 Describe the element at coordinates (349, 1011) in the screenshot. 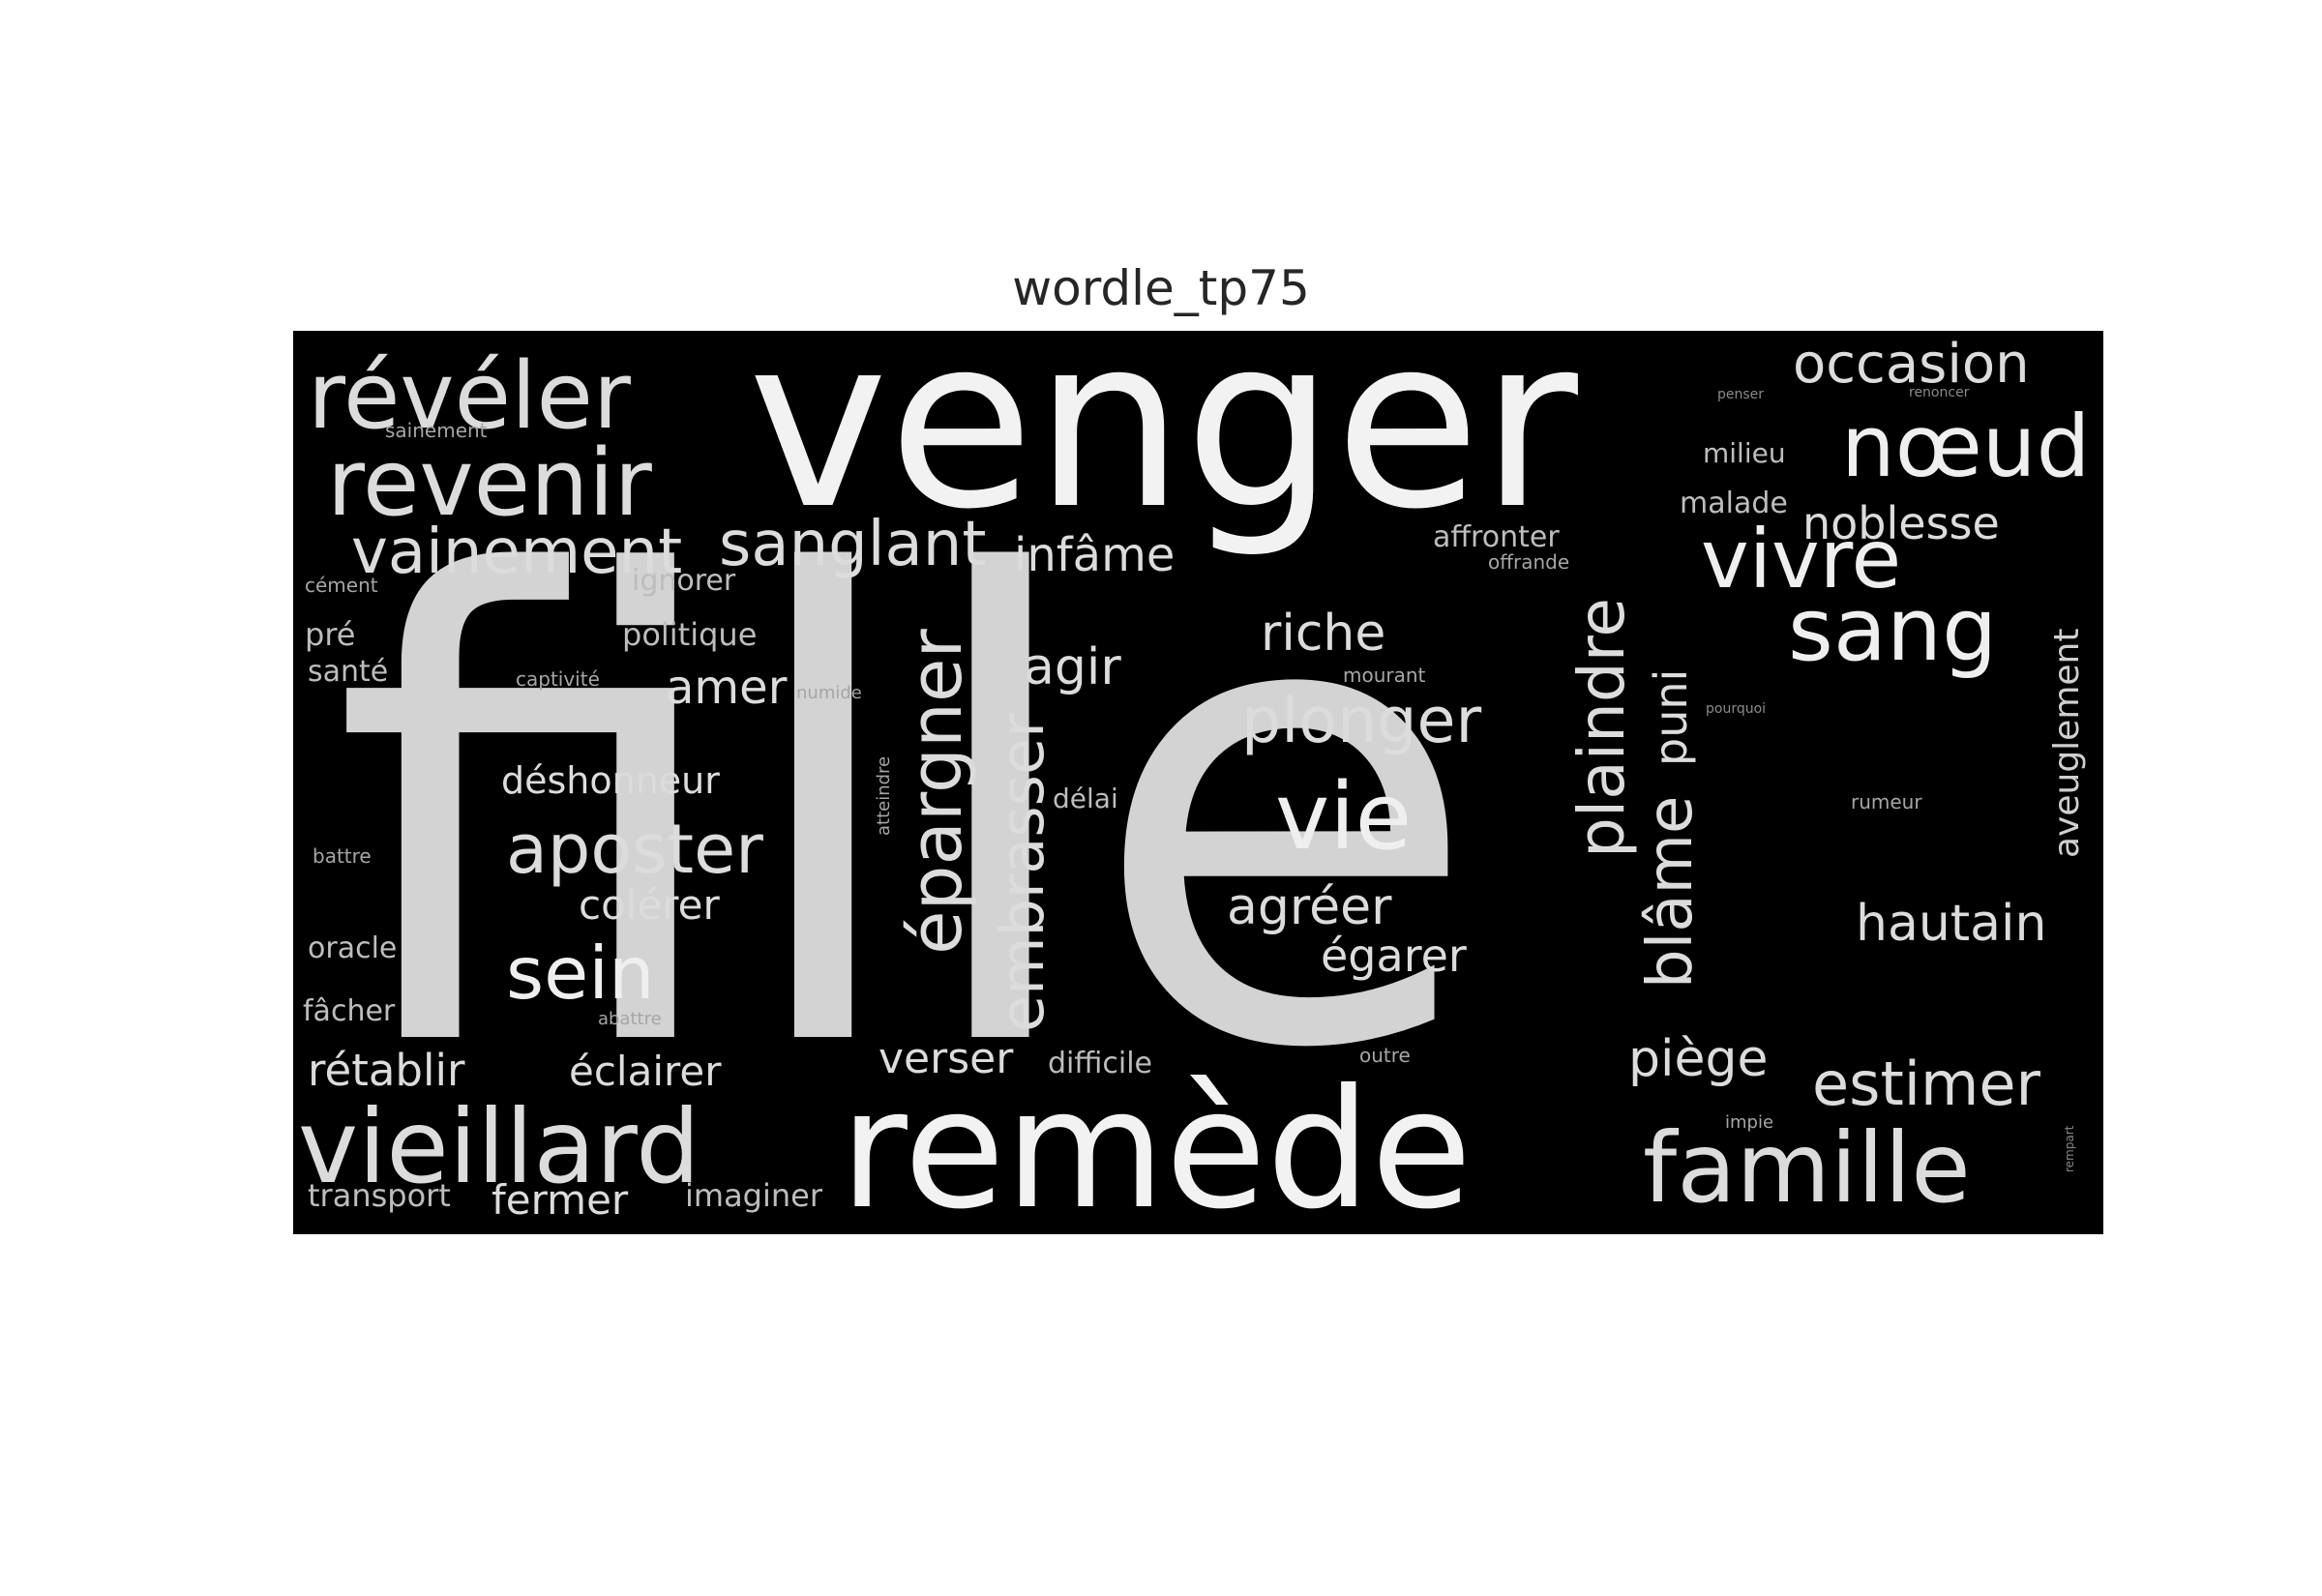

I see `word-facher: fâcher` at that location.